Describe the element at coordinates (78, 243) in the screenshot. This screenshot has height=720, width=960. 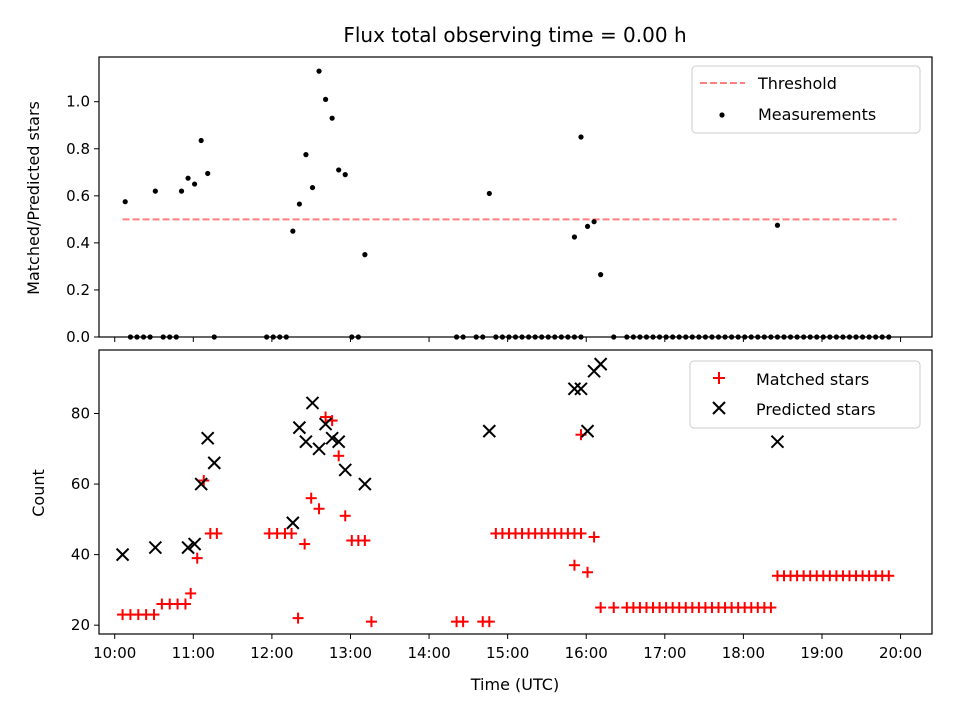
I see `top-y-tick-label: 0.4` at that location.